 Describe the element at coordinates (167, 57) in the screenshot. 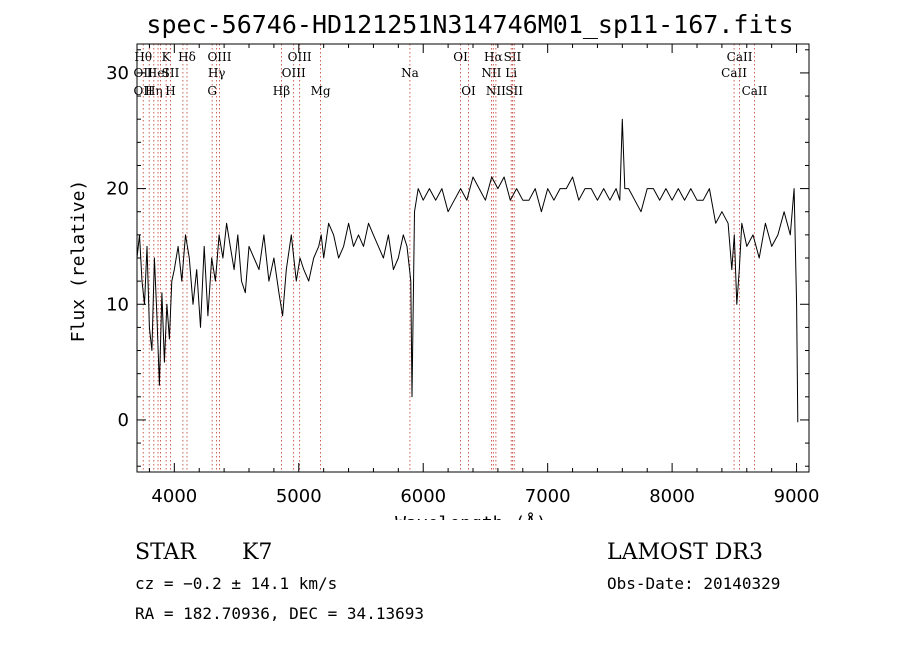

I see `line-marker-label: K` at that location.